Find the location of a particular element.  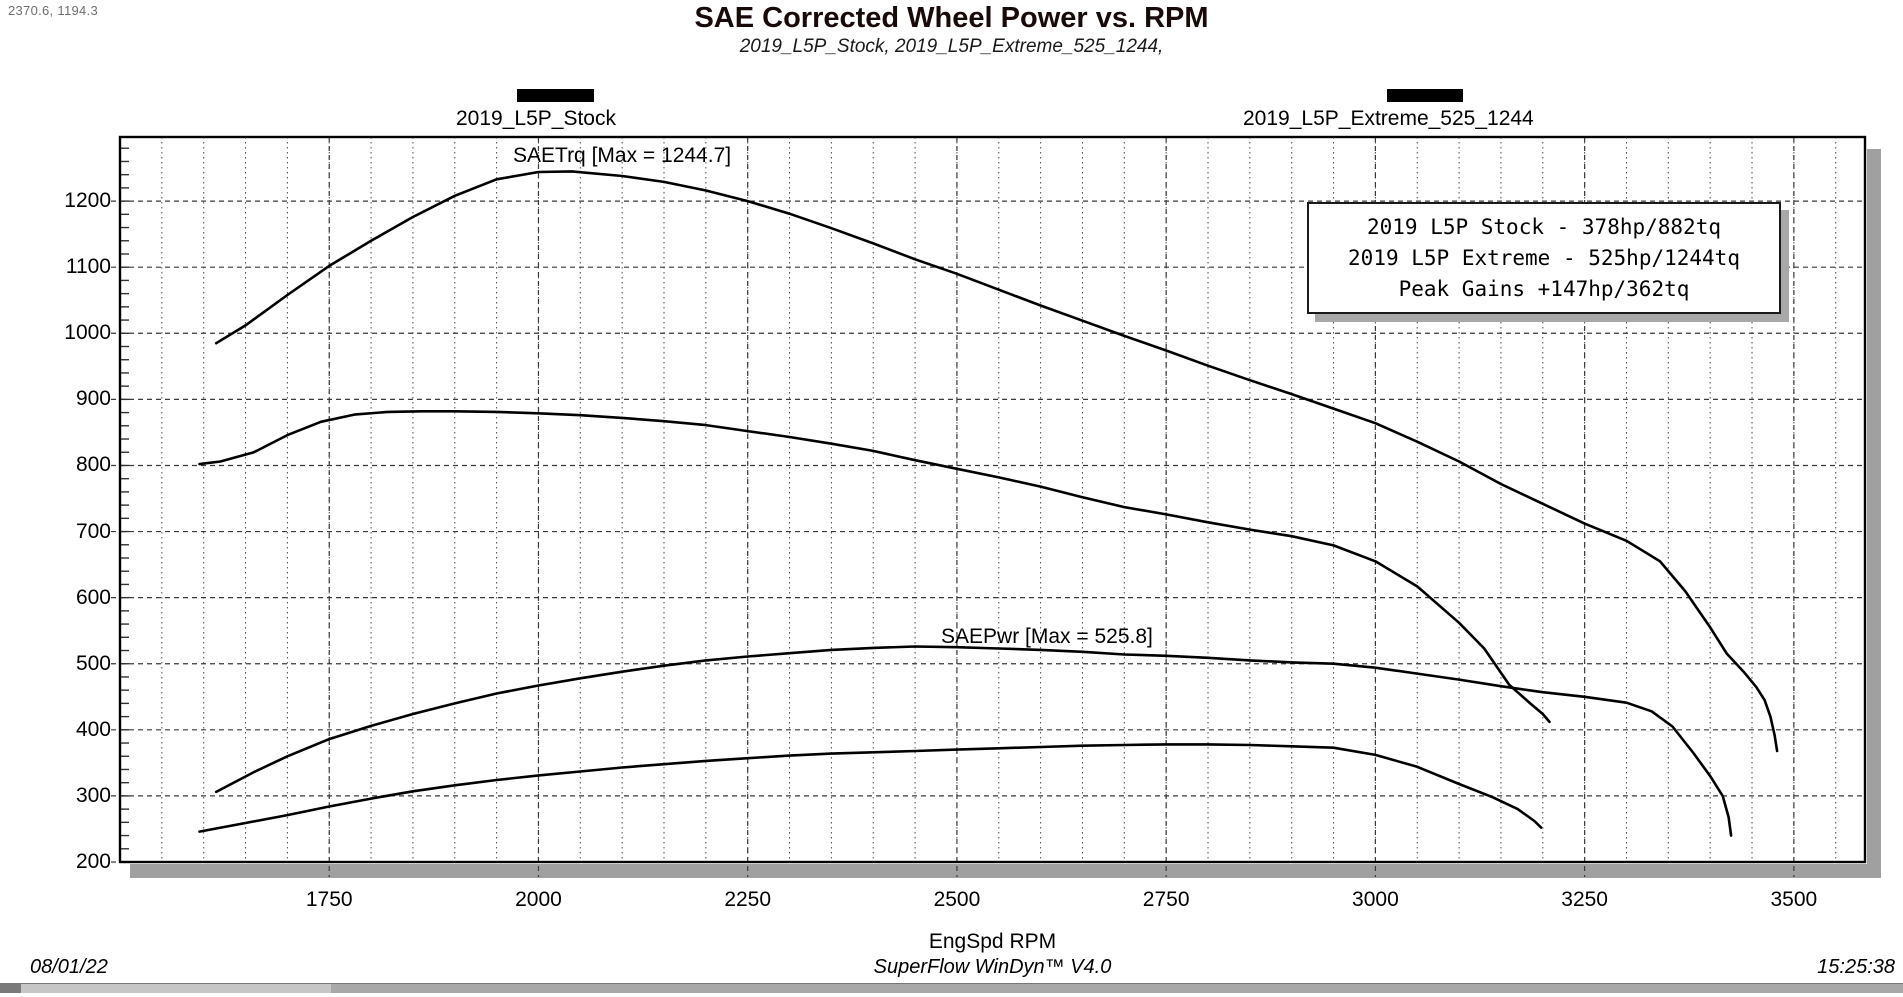

x-tick-label: 3500 is located at coordinates (1794, 899).